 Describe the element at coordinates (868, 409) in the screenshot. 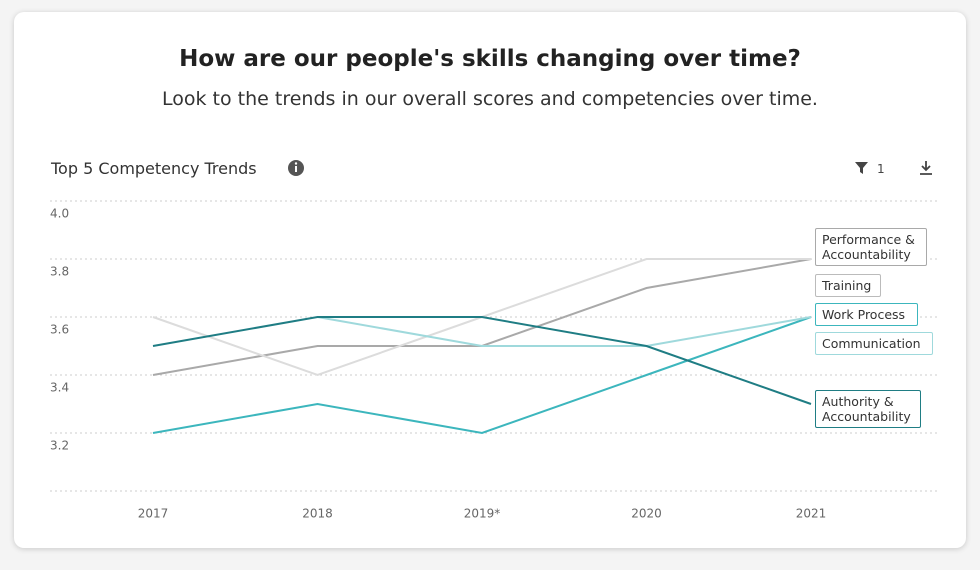

I see `legend-label: Authority & Accountability` at that location.